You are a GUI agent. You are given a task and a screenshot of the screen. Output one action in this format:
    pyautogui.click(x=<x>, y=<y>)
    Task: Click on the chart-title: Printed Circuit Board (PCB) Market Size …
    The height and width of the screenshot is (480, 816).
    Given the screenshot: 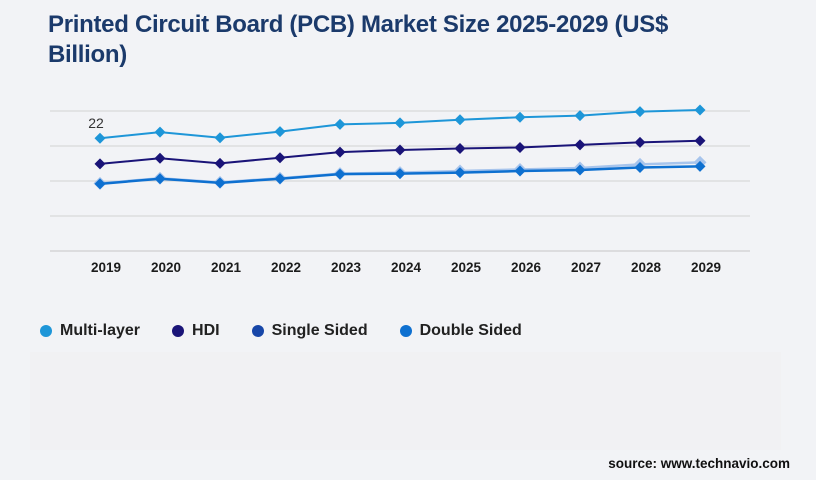 What is the action you would take?
    pyautogui.click(x=358, y=39)
    